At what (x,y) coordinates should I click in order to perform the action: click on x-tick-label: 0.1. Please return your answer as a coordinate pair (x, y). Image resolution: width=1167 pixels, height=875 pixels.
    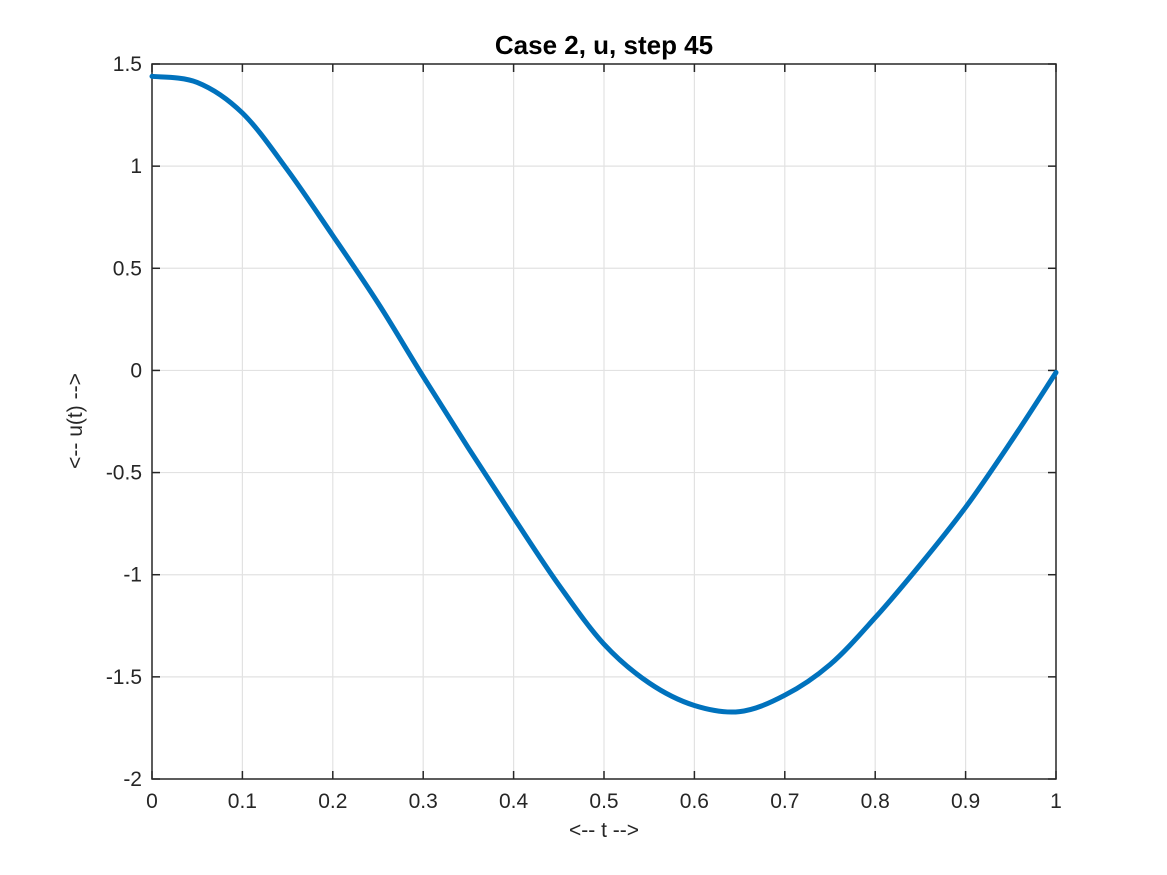
    Looking at the image, I should click on (242, 801).